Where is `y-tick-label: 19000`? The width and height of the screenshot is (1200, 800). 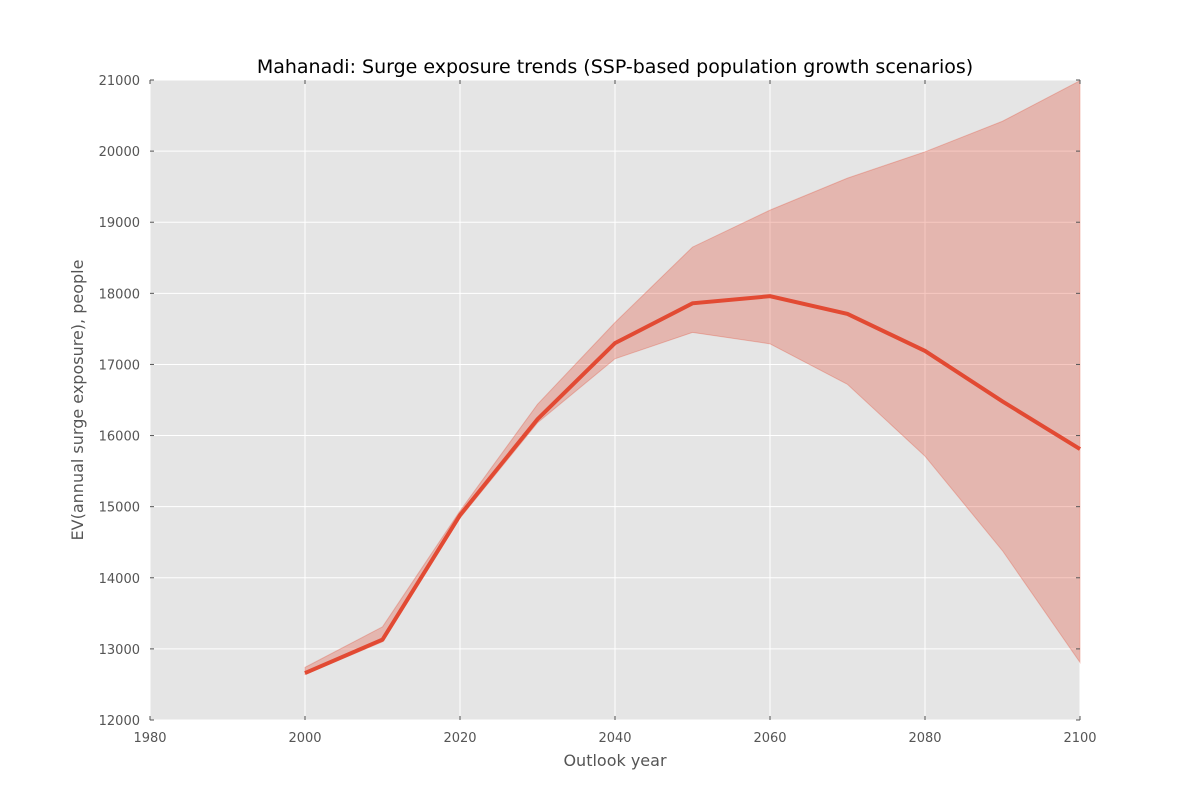
y-tick-label: 19000 is located at coordinates (119, 223).